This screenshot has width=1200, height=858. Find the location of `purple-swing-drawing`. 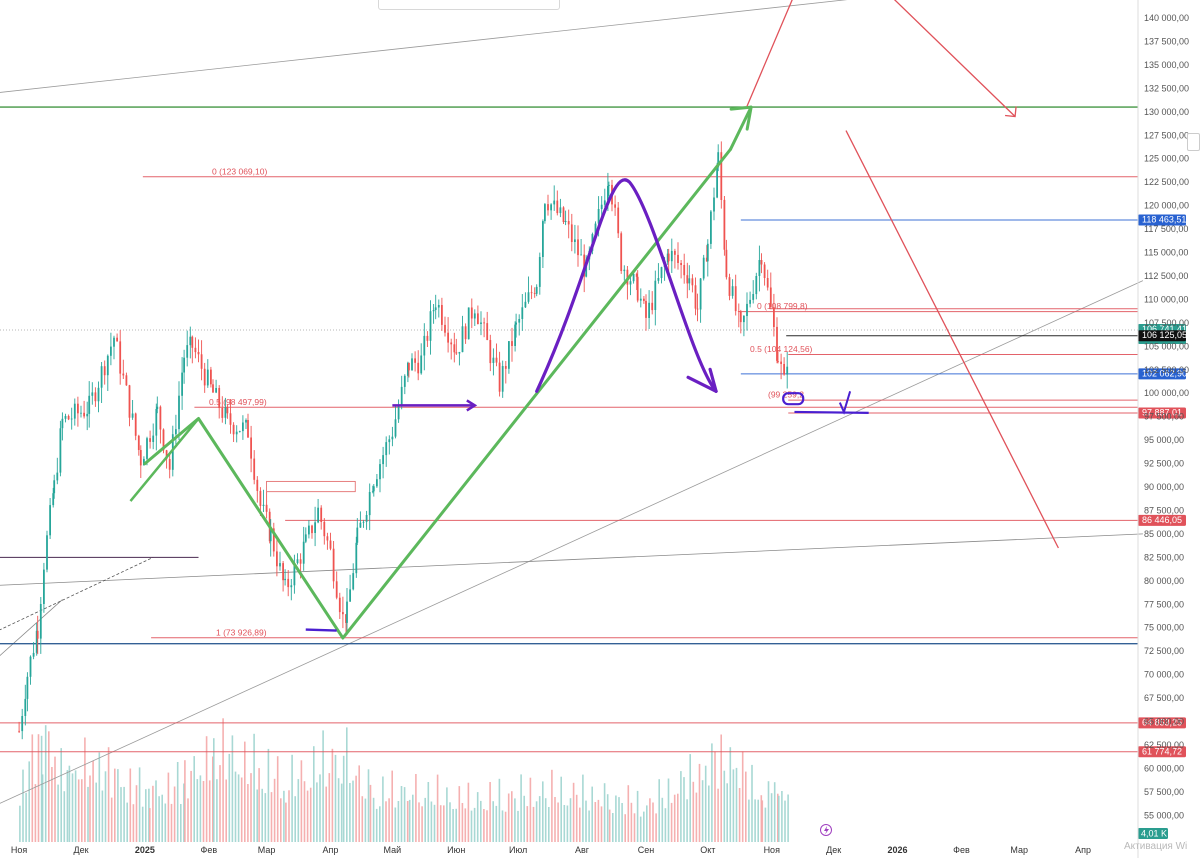

purple-swing-drawing is located at coordinates (626, 285).